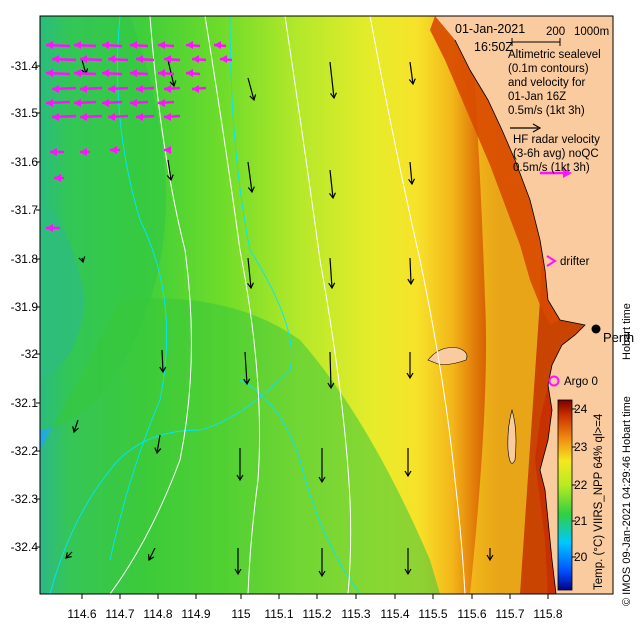  I want to click on y-tick-label: -31.5, so click(24, 113).